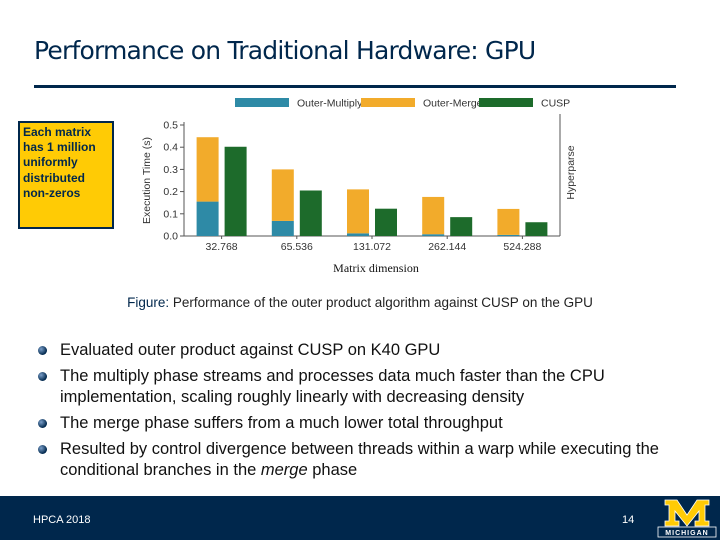 This screenshot has width=720, height=540. I want to click on x-tick-label: 524.288, so click(522, 247).